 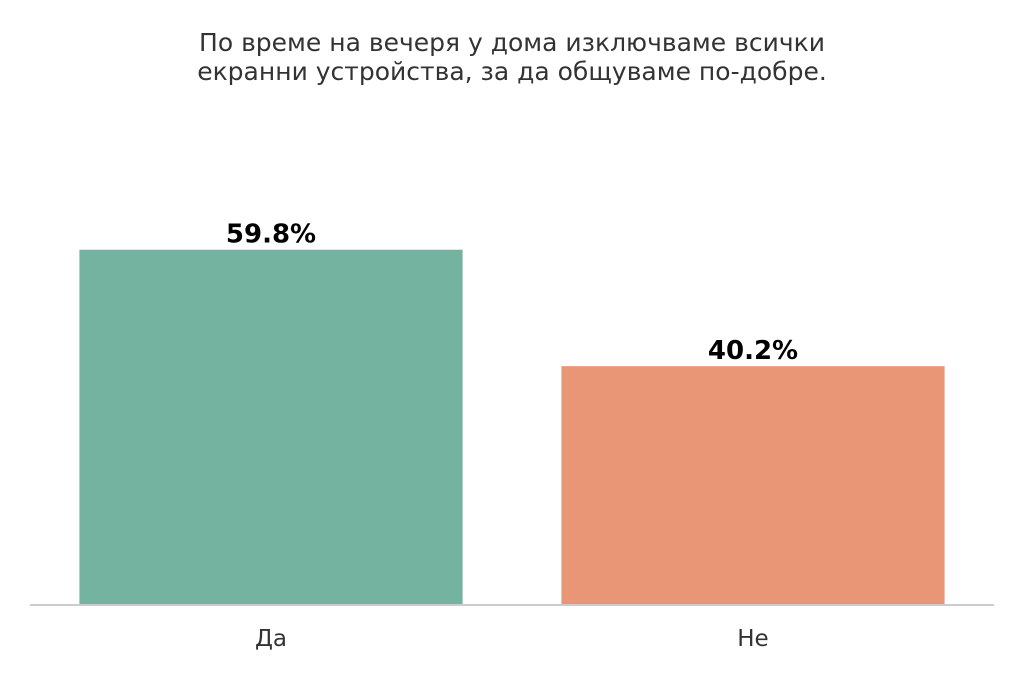 What do you see at coordinates (512, 293) in the screenshot?
I see `value-labels-group: 59.8% 40.2%` at bounding box center [512, 293].